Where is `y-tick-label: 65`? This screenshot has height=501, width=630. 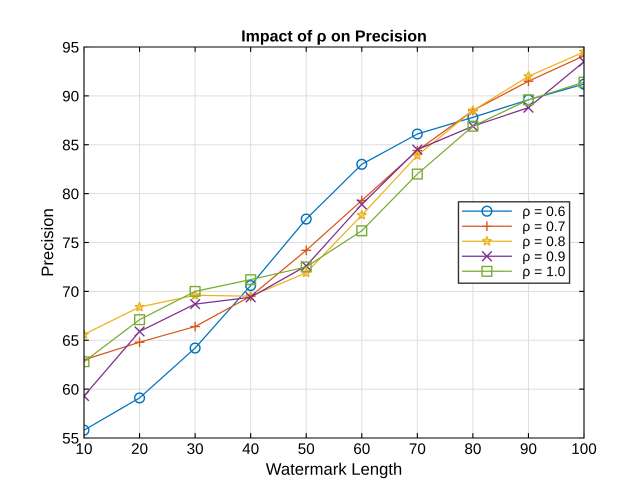 y-tick-label: 65 is located at coordinates (70, 340).